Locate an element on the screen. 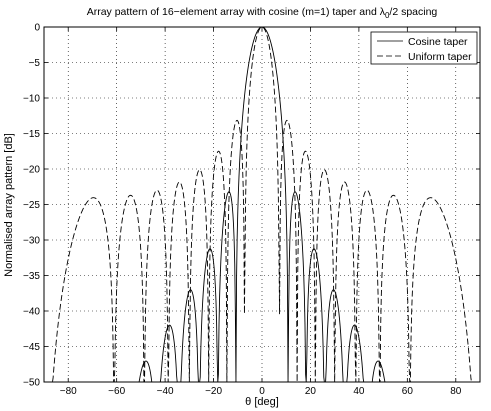  y-tick-label: −10 is located at coordinates (31, 99).